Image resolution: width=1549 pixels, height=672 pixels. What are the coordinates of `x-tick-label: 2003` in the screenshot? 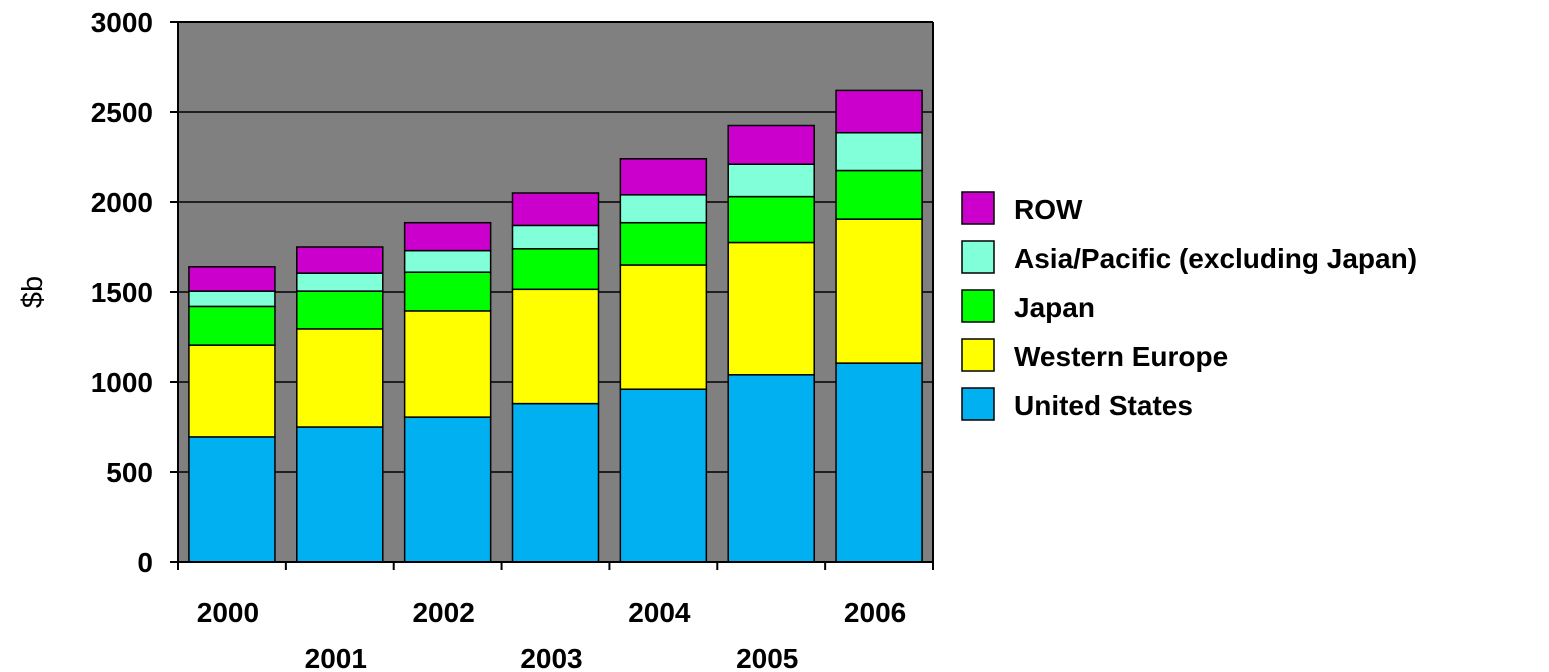 It's located at (551, 657).